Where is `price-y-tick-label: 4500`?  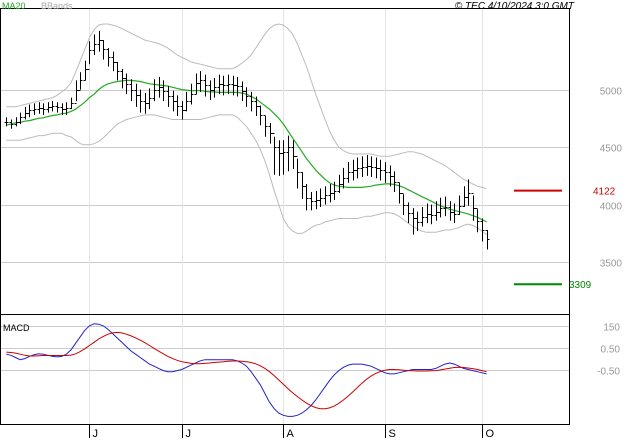 price-y-tick-label: 4500 is located at coordinates (611, 149).